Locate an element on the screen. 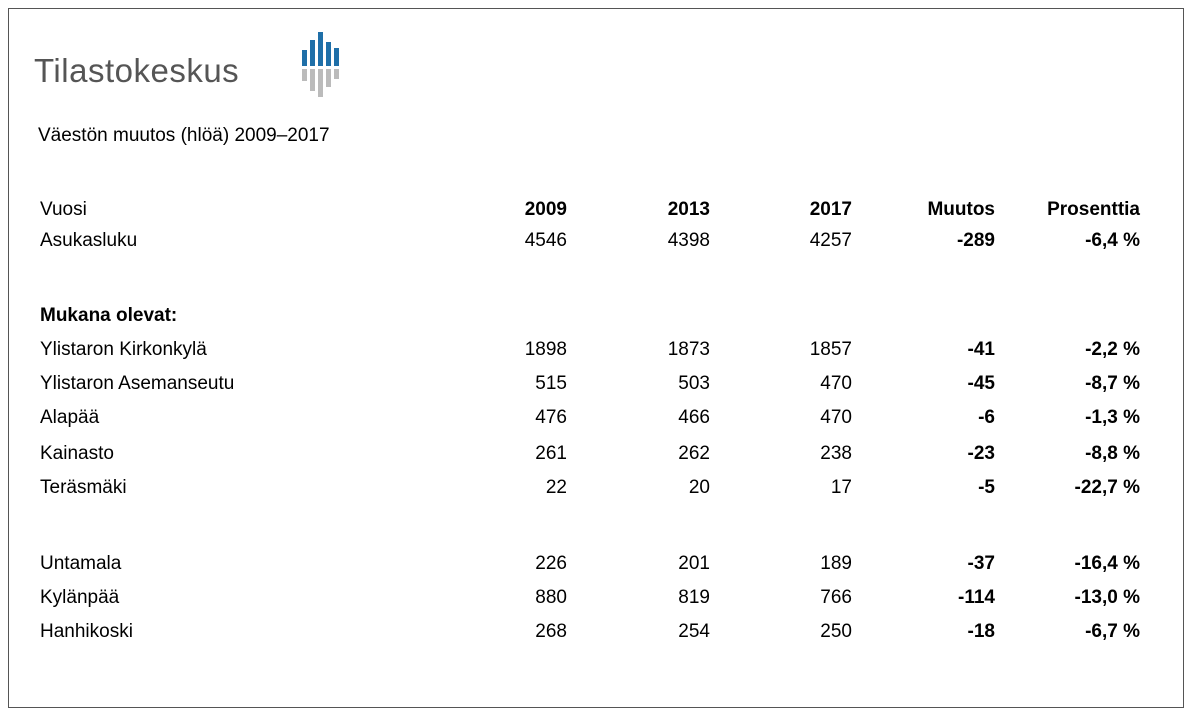  cell-value: -6,7 % is located at coordinates (1112, 631).